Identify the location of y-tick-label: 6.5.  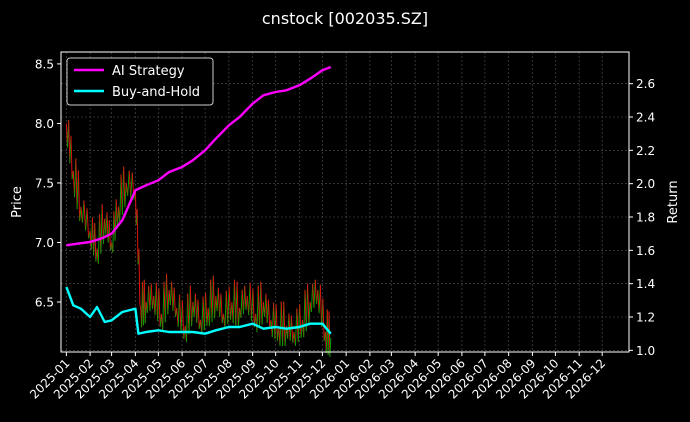
(44, 303).